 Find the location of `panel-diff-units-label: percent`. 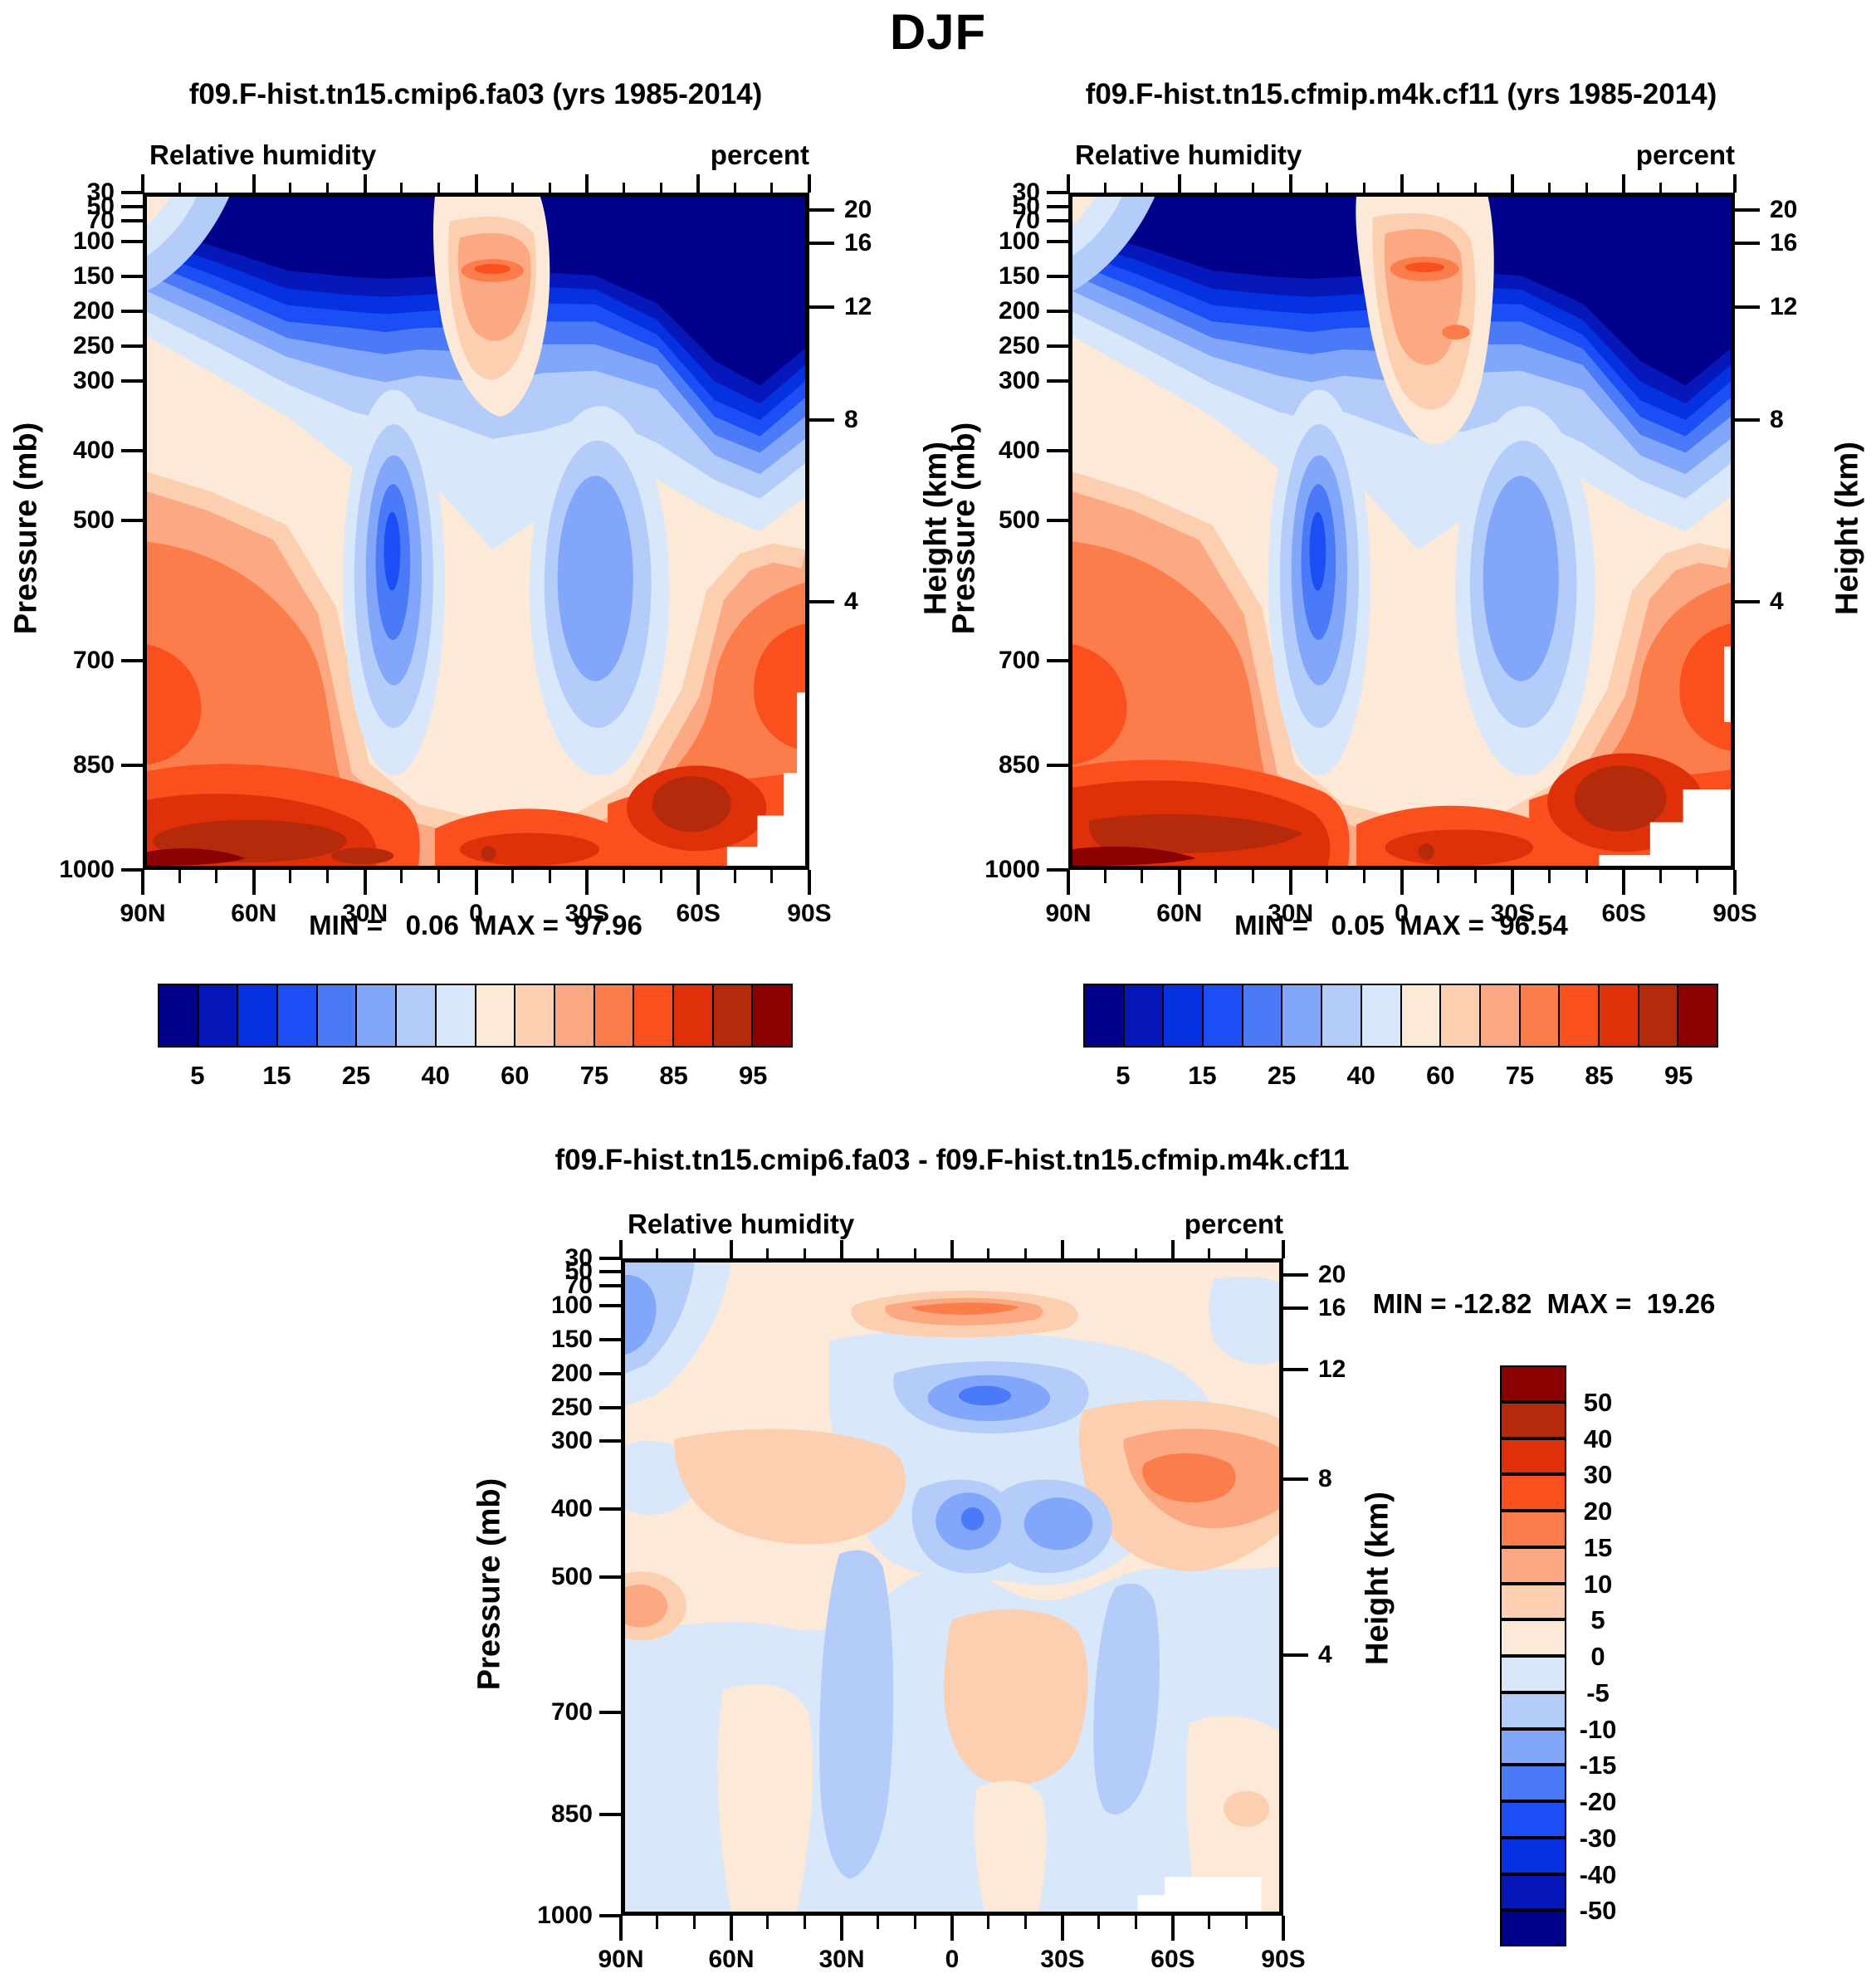

panel-diff-units-label: percent is located at coordinates (1234, 1224).